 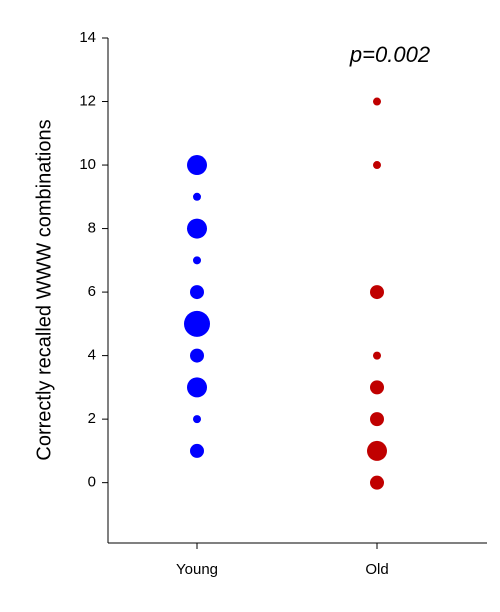 What do you see at coordinates (92, 228) in the screenshot?
I see `y-tick-label: 8` at bounding box center [92, 228].